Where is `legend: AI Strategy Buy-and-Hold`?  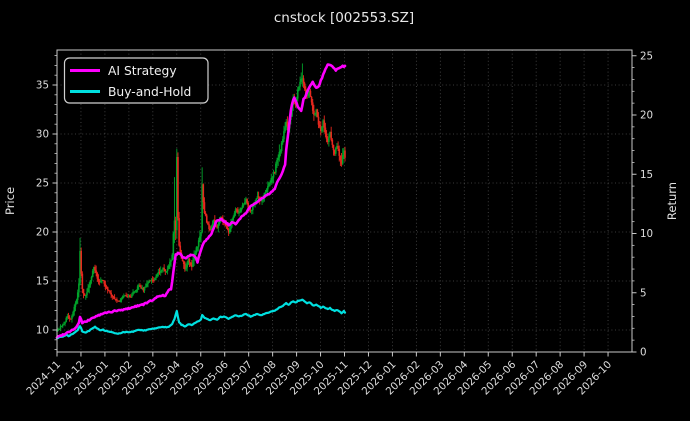 legend: AI Strategy Buy-and-Hold is located at coordinates (136, 80).